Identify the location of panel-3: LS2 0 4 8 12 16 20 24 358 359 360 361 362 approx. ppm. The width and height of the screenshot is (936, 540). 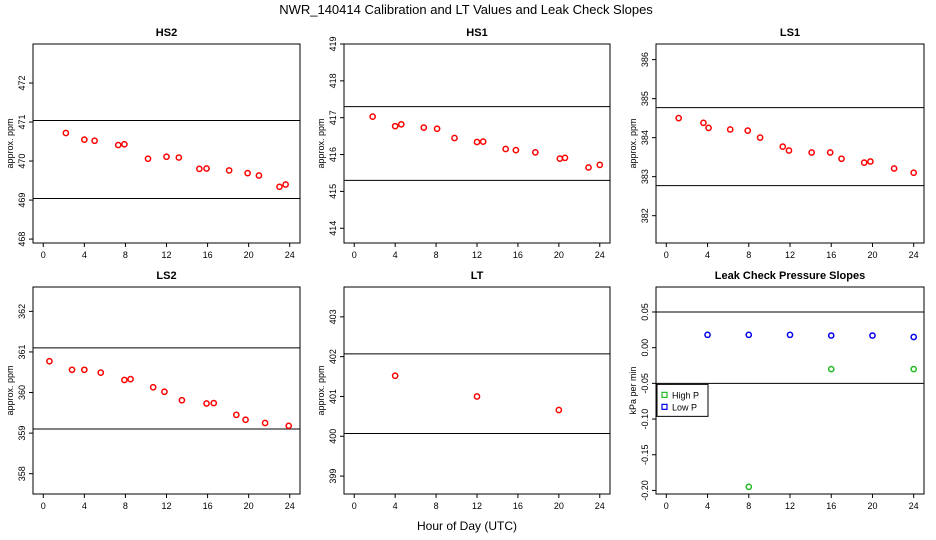
(153, 390).